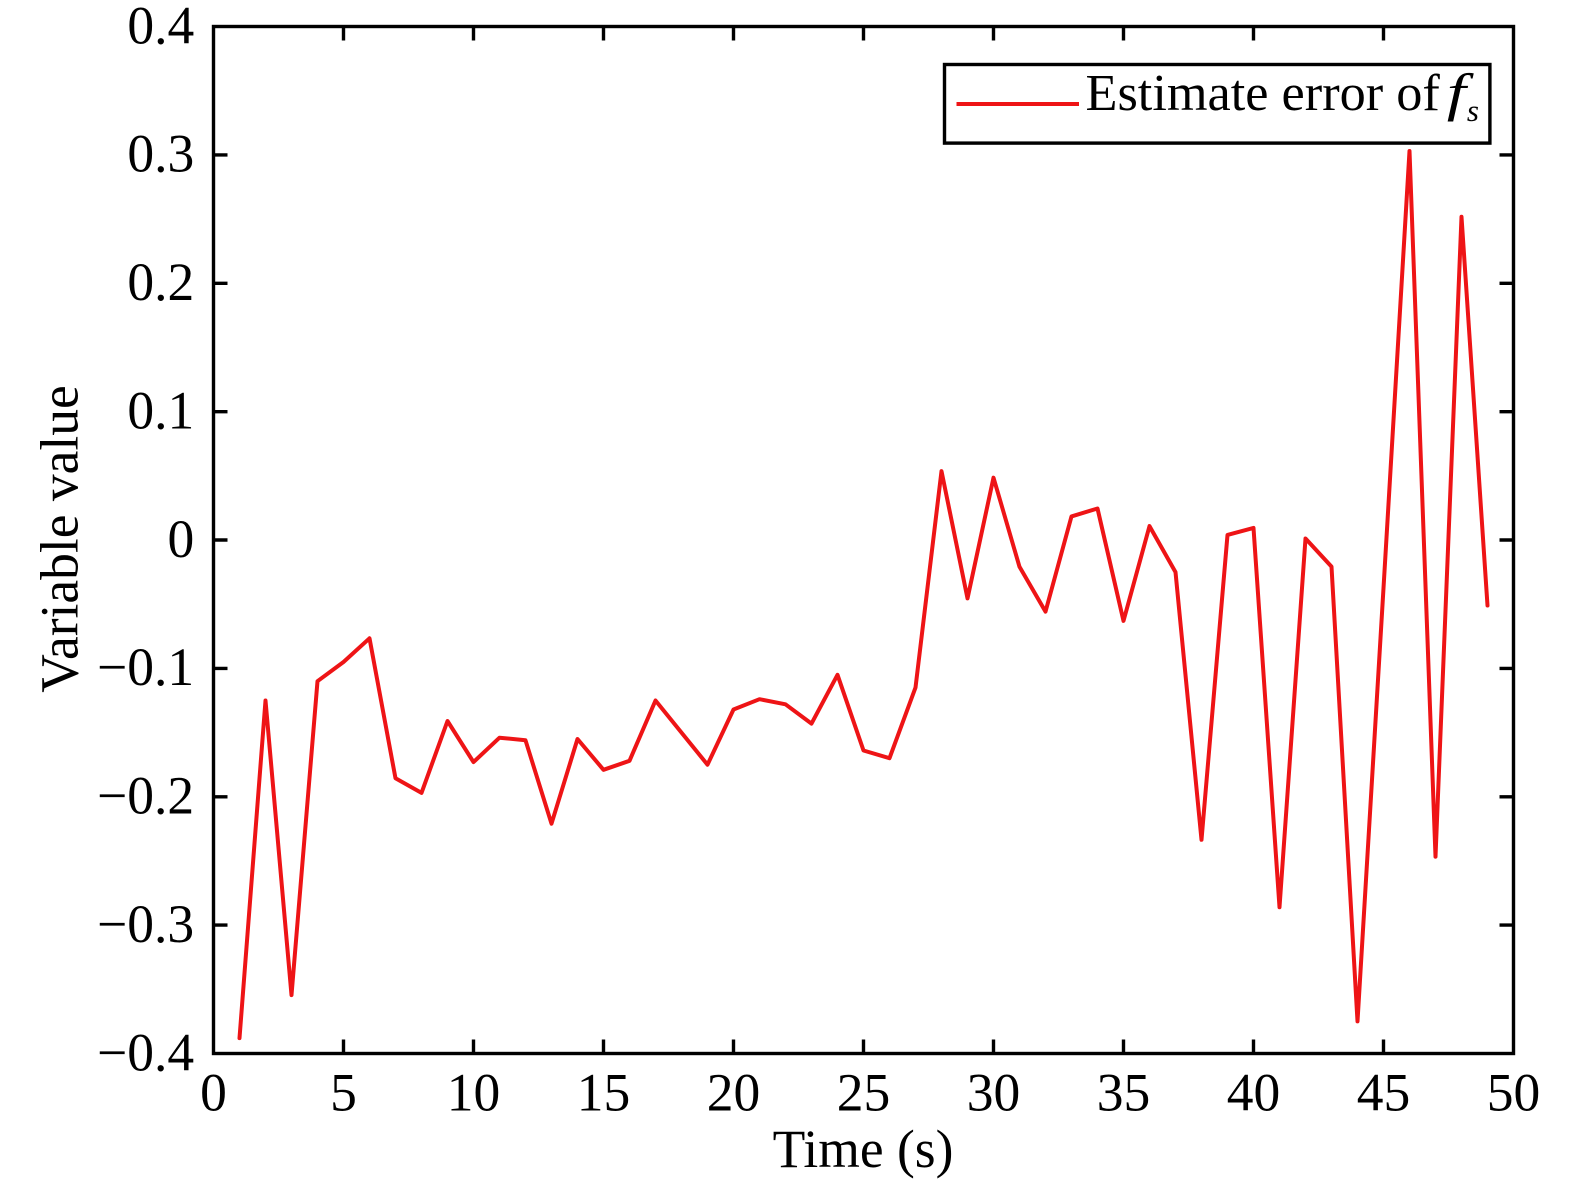  I want to click on svg-text: −0.4, so click(145, 1052).